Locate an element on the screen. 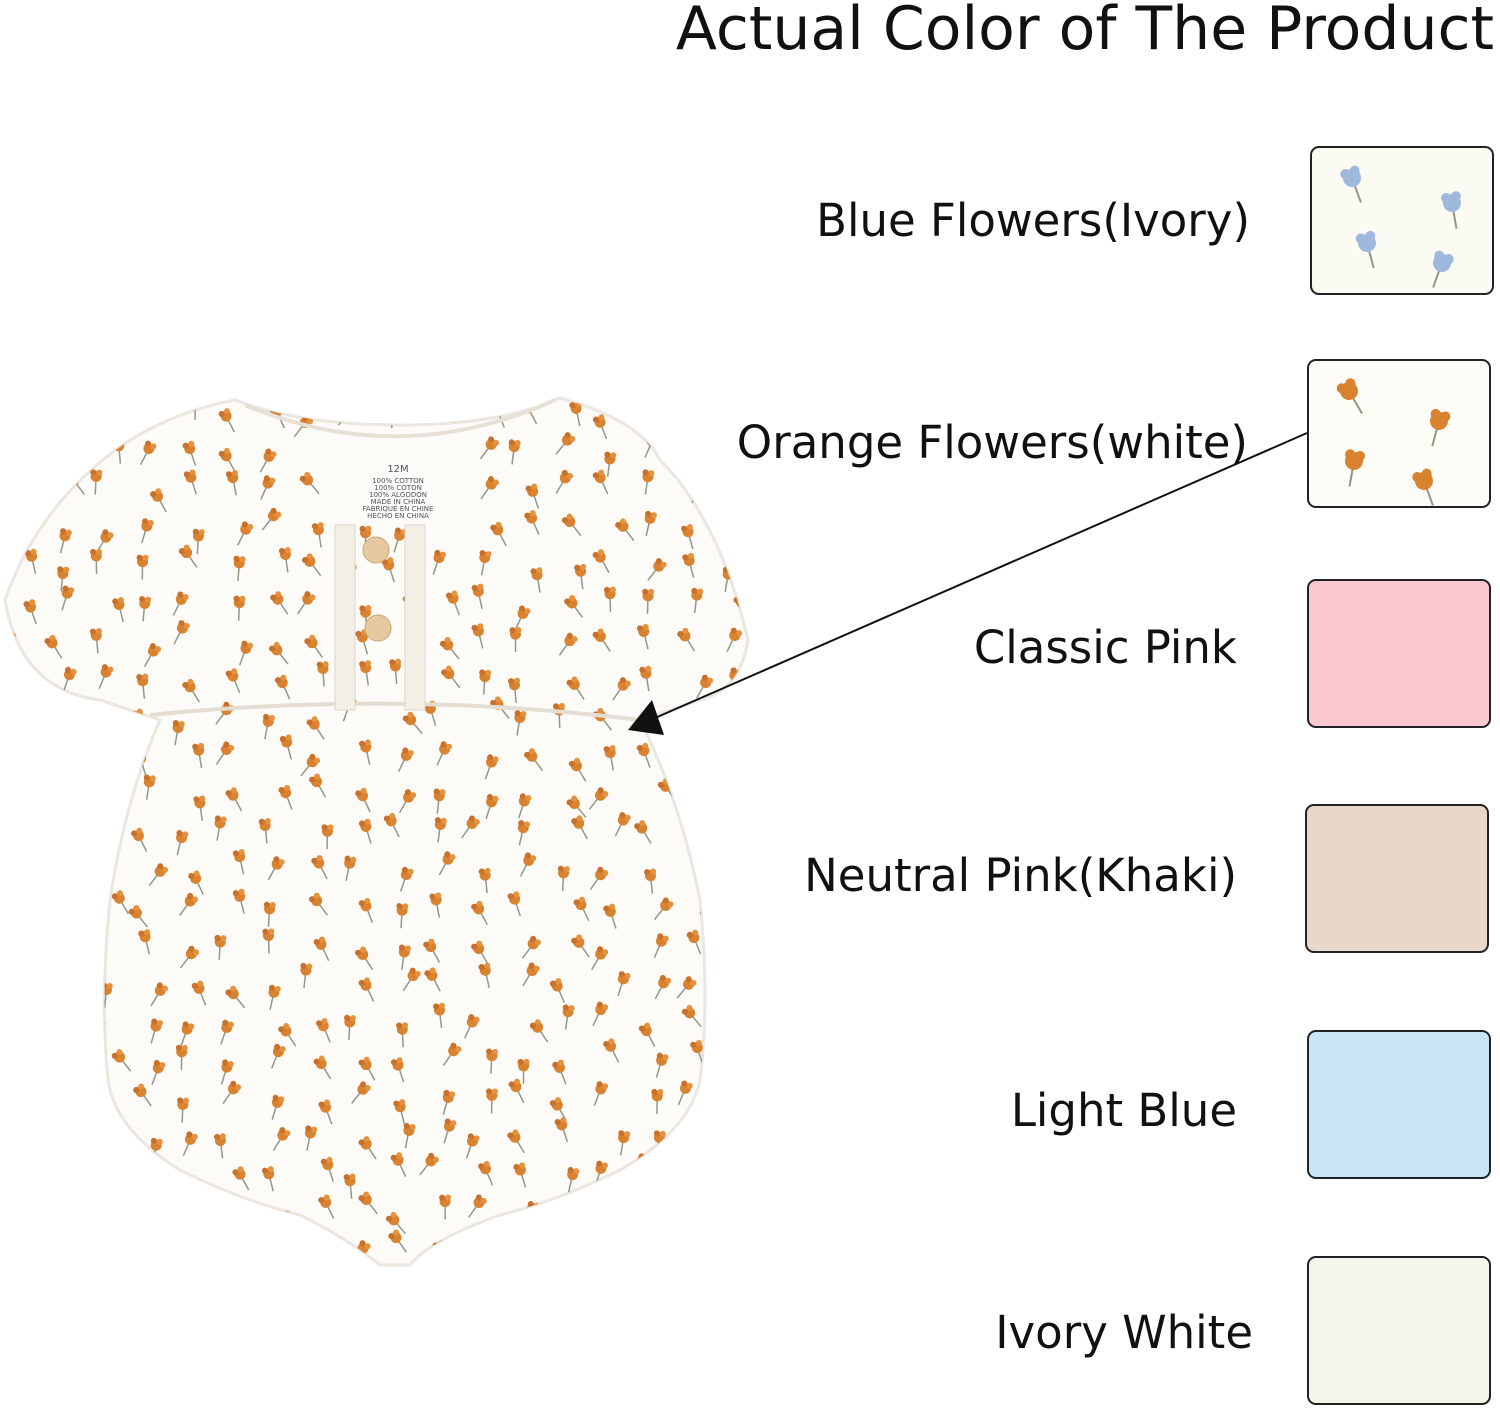 Image resolution: width=1500 pixels, height=1411 pixels. color-label-neutral-pink: Neutral Pink(Khaki) is located at coordinates (1020, 875).